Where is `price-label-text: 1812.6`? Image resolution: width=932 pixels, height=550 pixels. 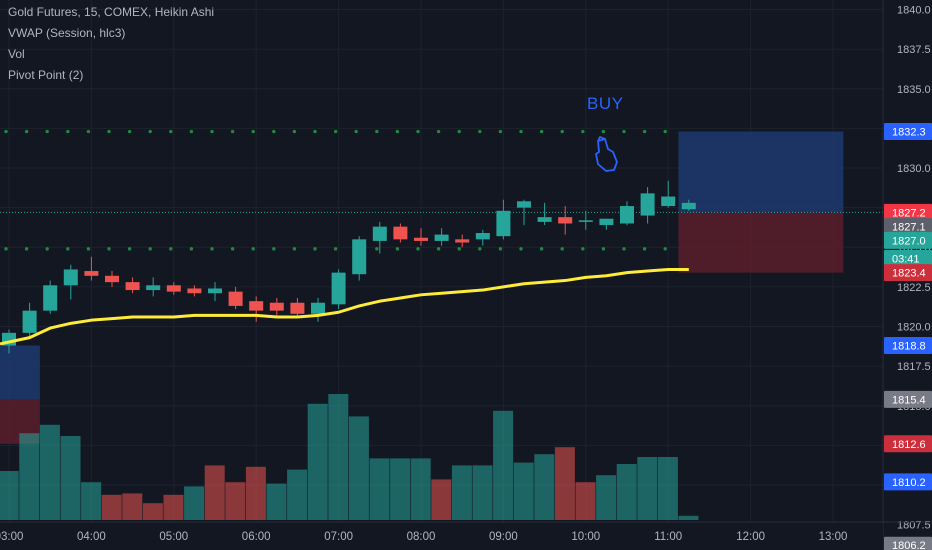 price-label-text: 1812.6 is located at coordinates (909, 445).